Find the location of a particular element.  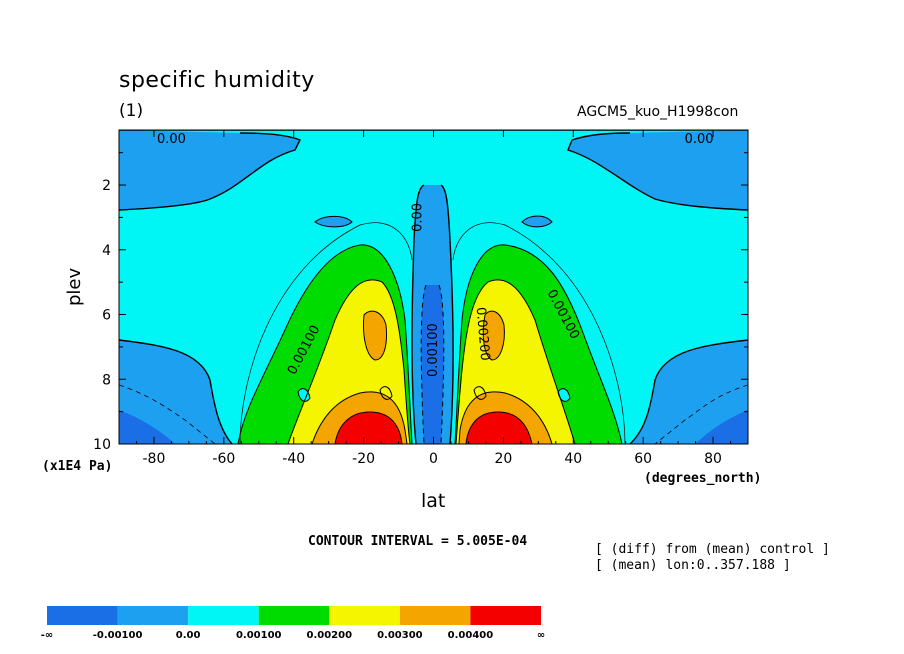

contour-line-zero-eq-east is located at coordinates (447, 314).